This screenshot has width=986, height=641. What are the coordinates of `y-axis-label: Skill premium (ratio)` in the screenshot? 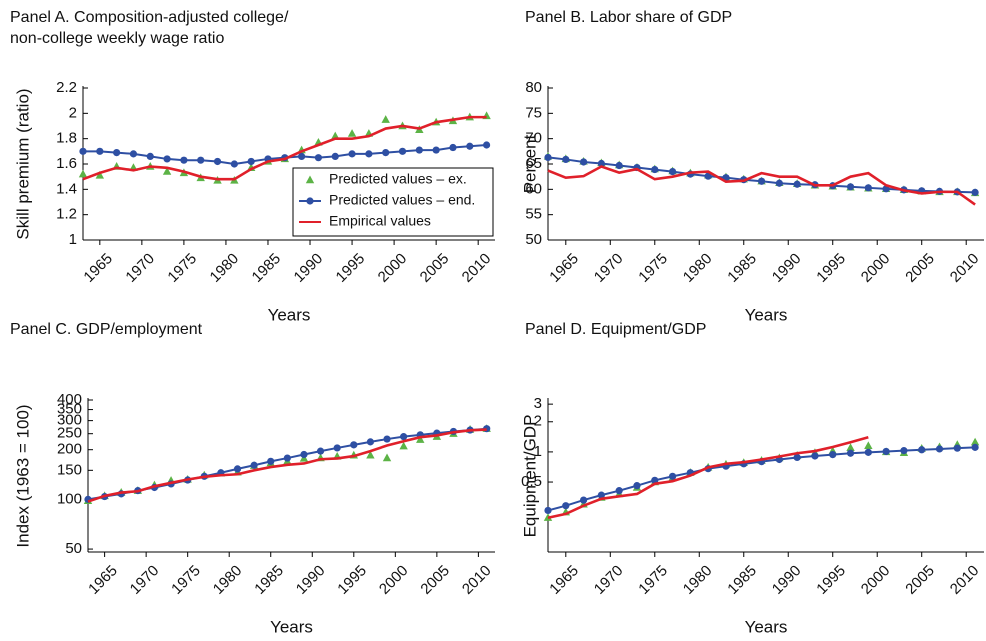 It's located at (22, 163).